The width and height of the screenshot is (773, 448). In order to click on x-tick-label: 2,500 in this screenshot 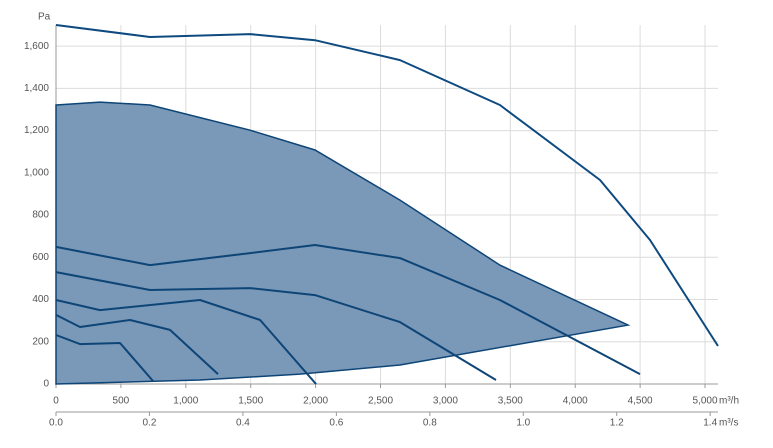, I will do `click(380, 401)`.